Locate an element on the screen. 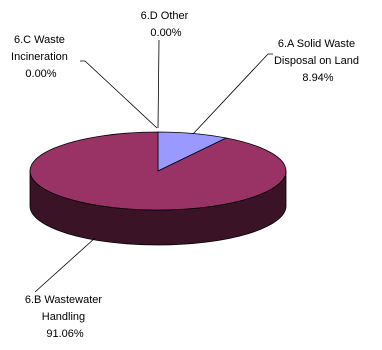 The width and height of the screenshot is (382, 350). leader-6d is located at coordinates (158, 84).